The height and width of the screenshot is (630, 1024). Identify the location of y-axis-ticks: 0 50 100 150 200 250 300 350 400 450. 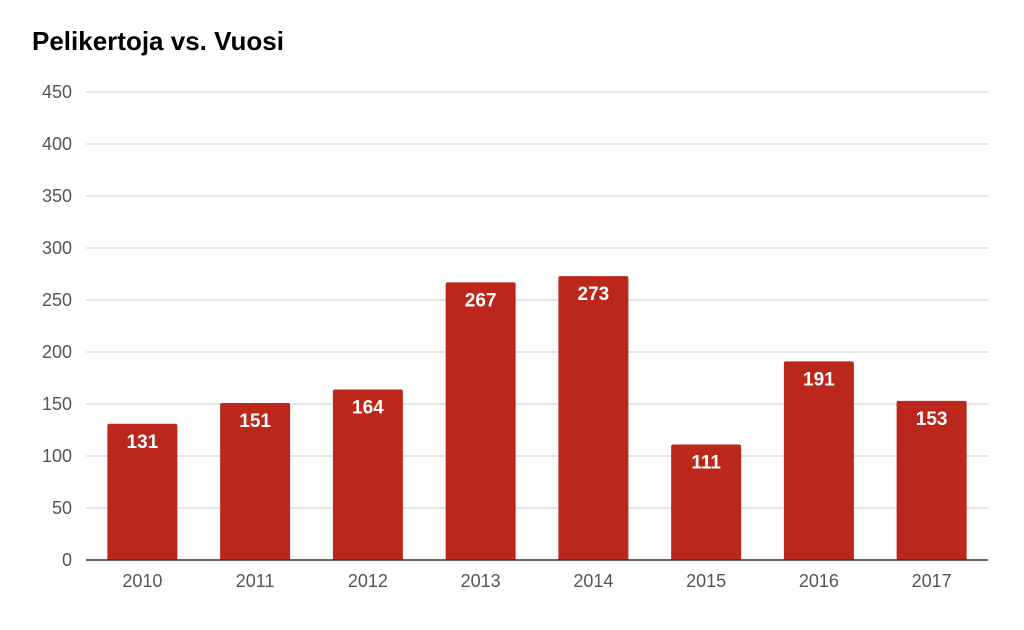
(57, 326).